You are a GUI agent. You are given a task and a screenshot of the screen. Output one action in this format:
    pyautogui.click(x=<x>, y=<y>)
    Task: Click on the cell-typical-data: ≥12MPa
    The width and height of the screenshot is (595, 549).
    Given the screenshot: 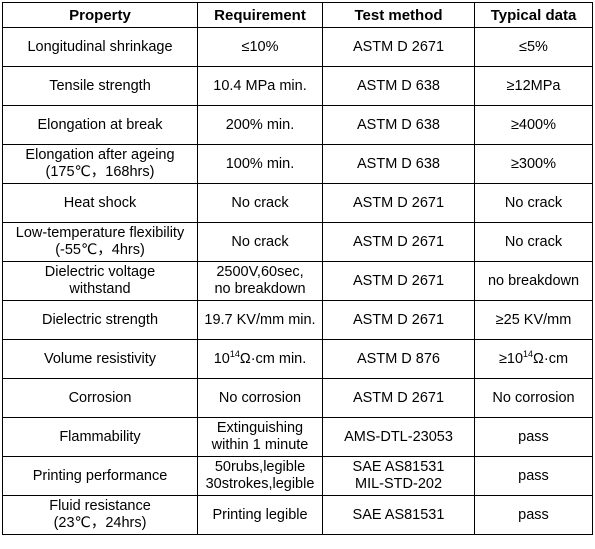 What is the action you would take?
    pyautogui.click(x=533, y=86)
    